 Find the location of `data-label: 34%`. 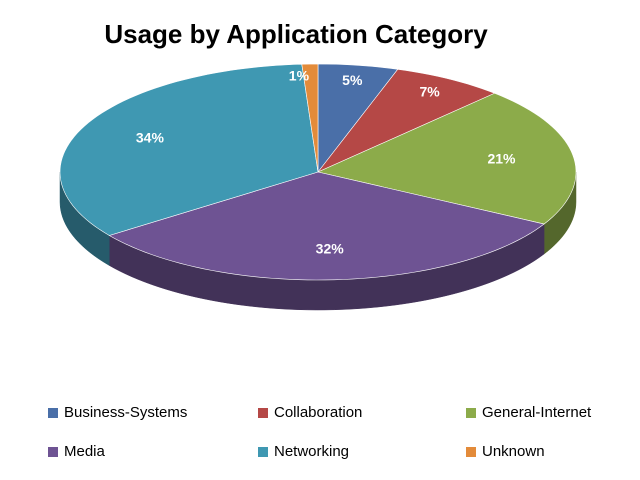

data-label: 34% is located at coordinates (150, 138).